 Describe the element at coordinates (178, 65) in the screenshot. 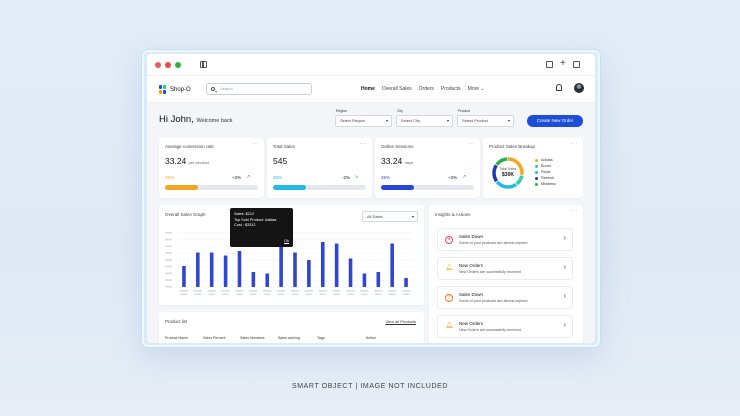

I see `maximize-window-button` at that location.